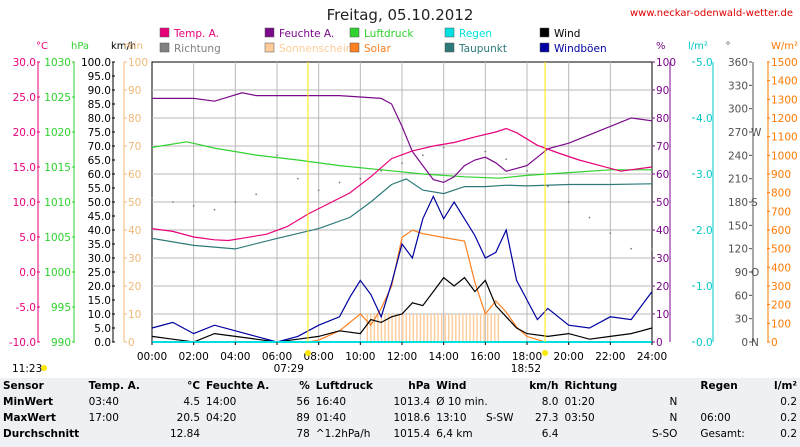  I want to click on axis-tick-humidity: 100, so click(666, 63).